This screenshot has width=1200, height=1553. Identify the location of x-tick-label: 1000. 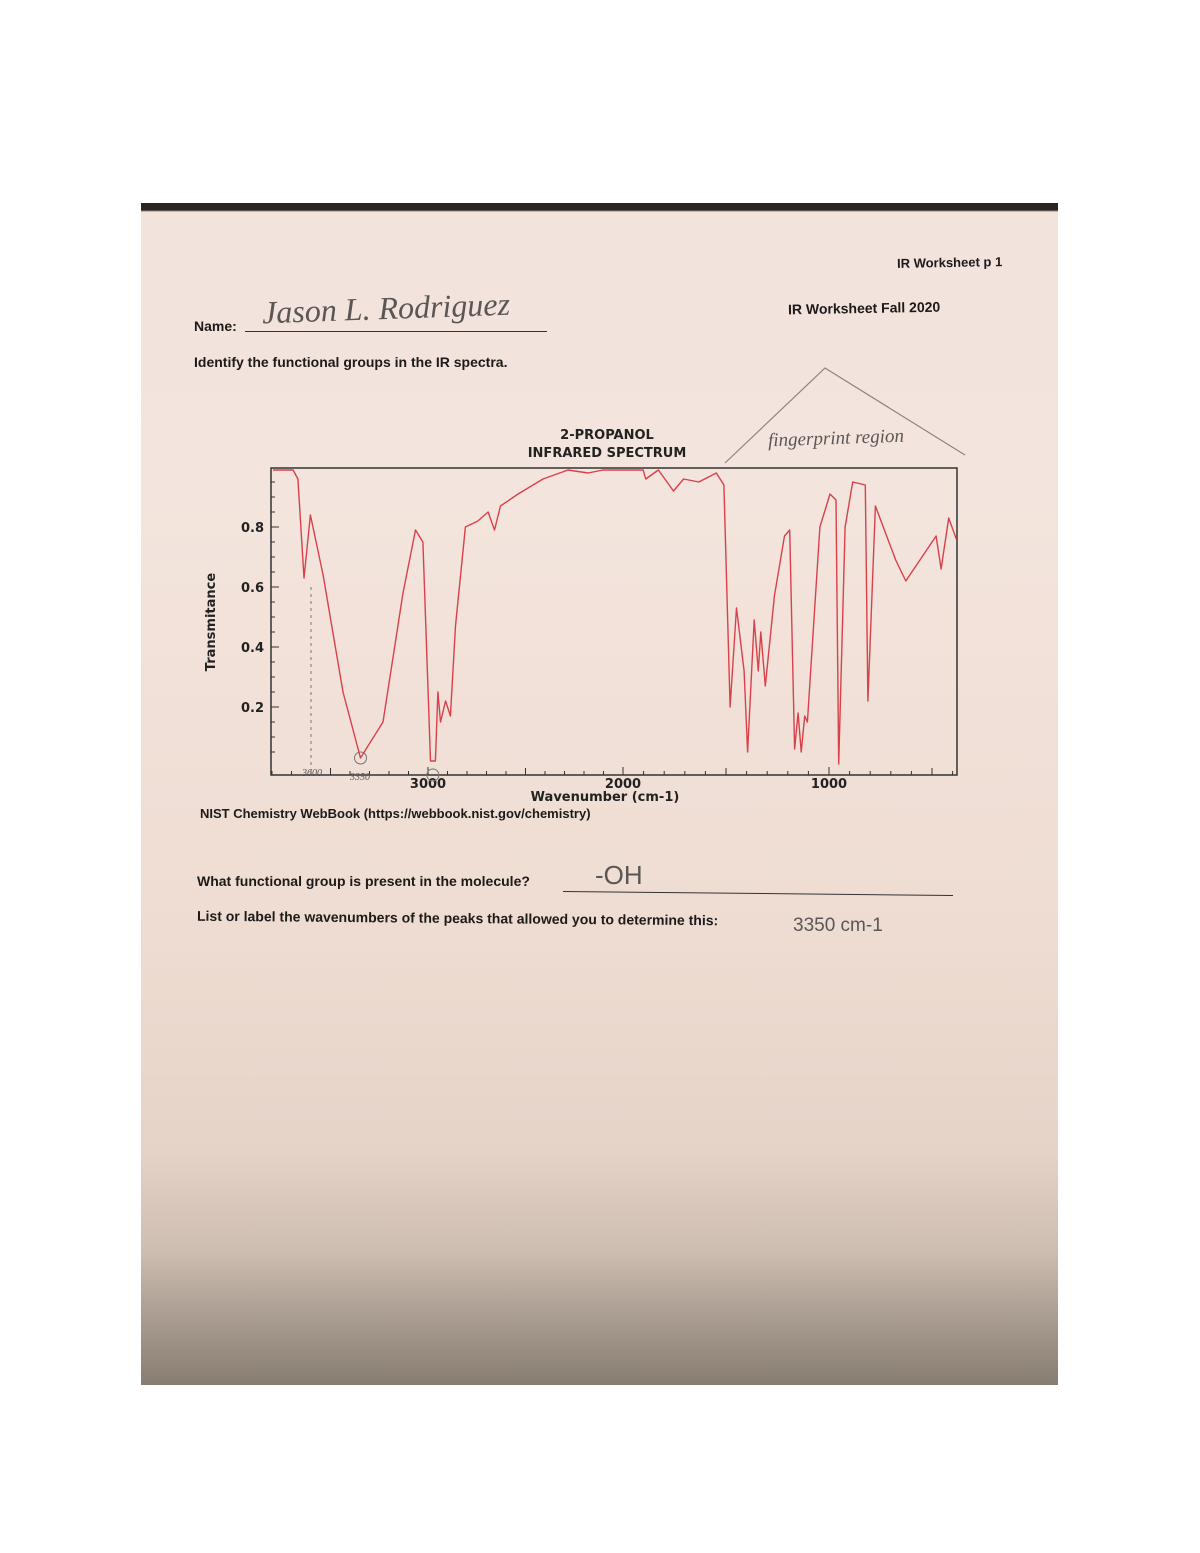
(829, 784).